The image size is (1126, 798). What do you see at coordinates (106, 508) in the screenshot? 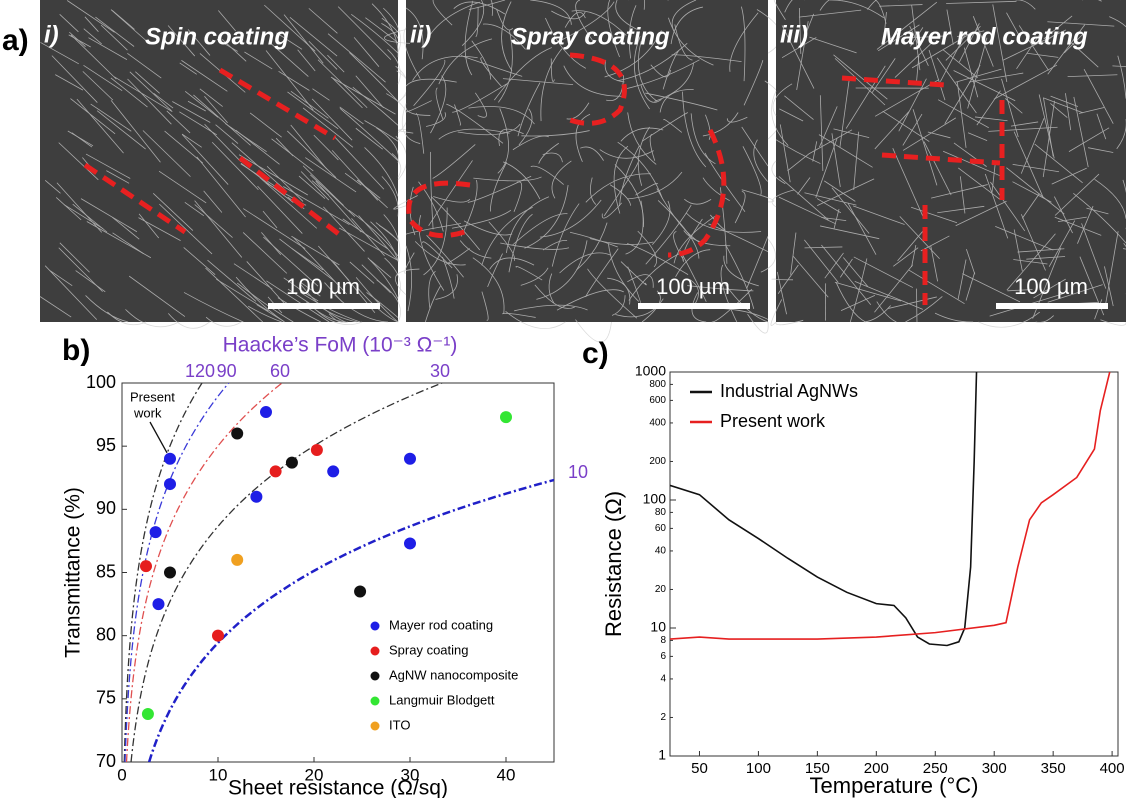
I see `y-tick-label: 90` at bounding box center [106, 508].